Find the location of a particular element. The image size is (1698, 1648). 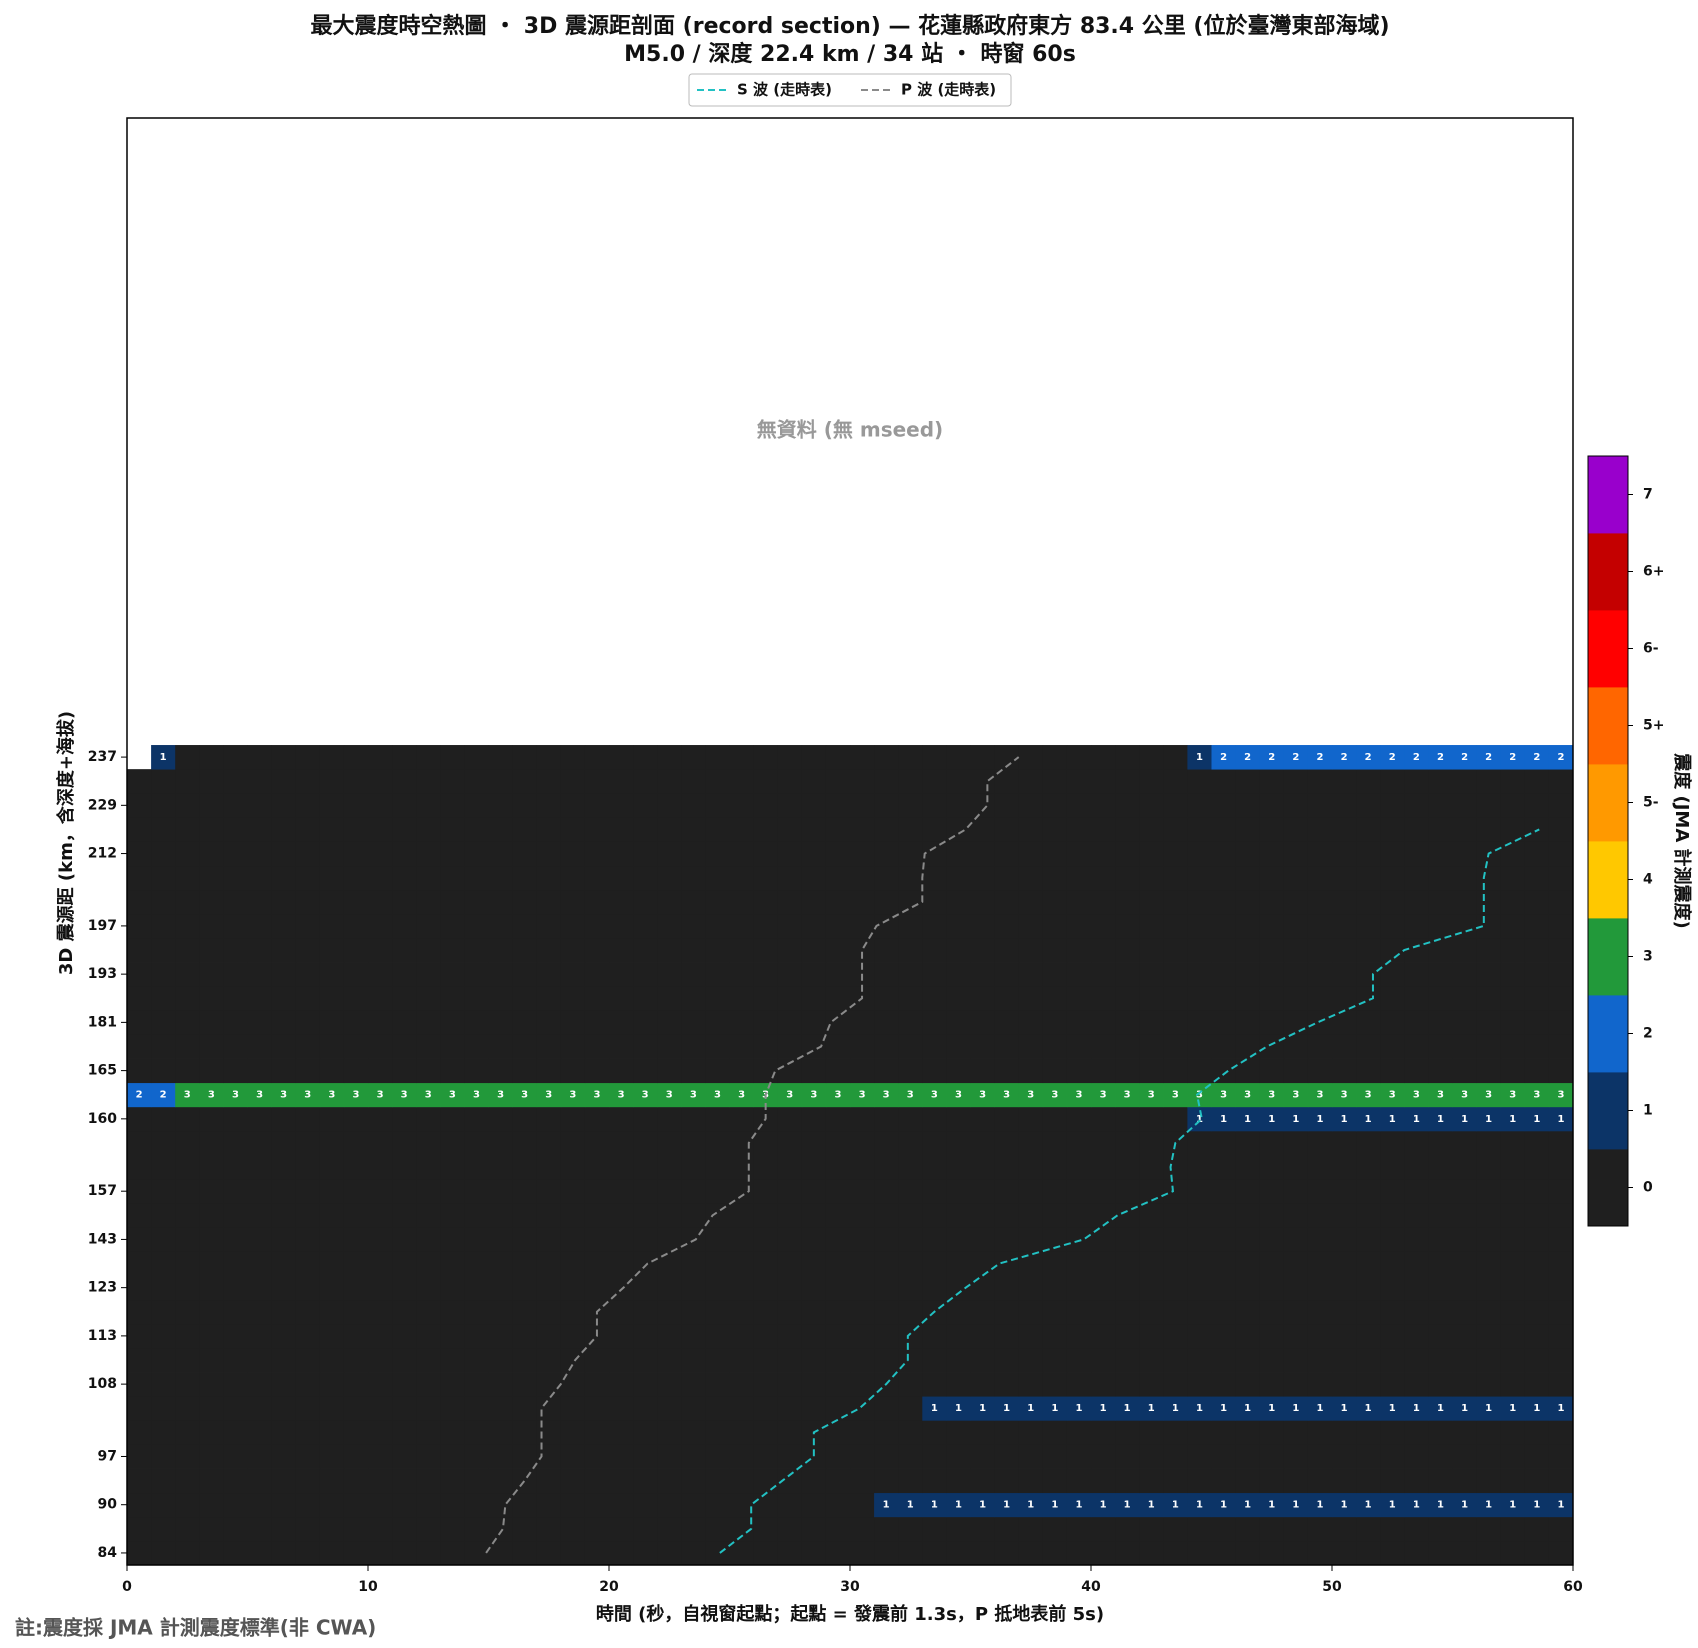

y-tick-label: 108 is located at coordinates (102, 1384).